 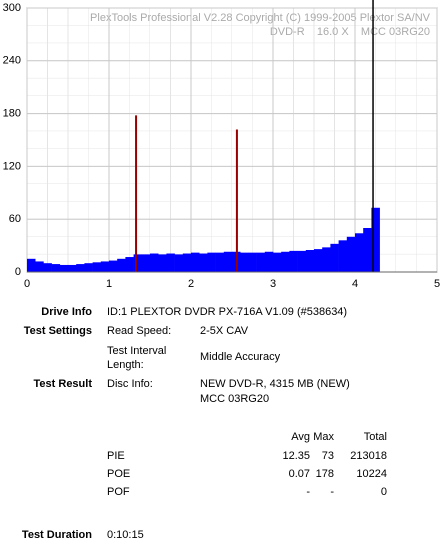 What do you see at coordinates (62, 384) in the screenshot?
I see `row-label: Test Result` at bounding box center [62, 384].